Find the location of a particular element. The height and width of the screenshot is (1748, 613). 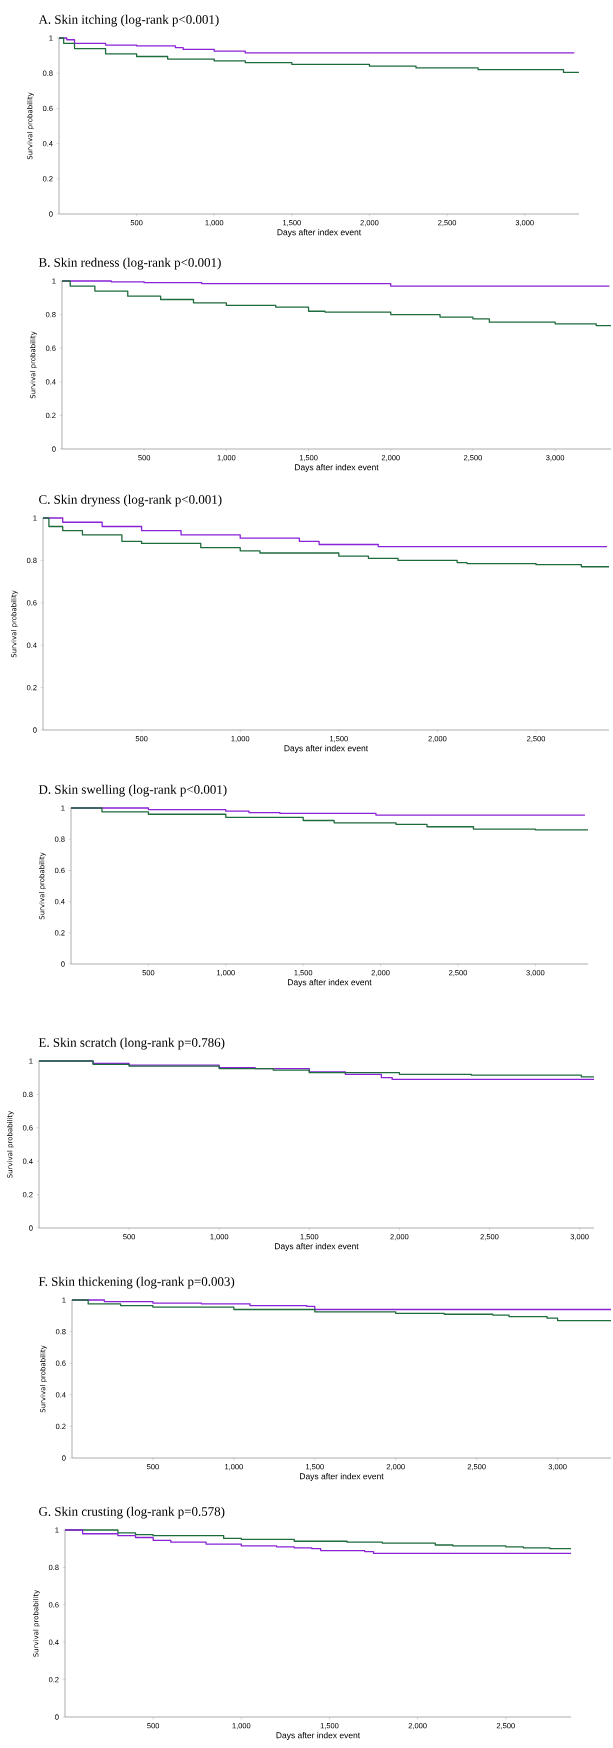

chart-title: A. Skin itching (log-rank p<0.001) is located at coordinates (128, 20).